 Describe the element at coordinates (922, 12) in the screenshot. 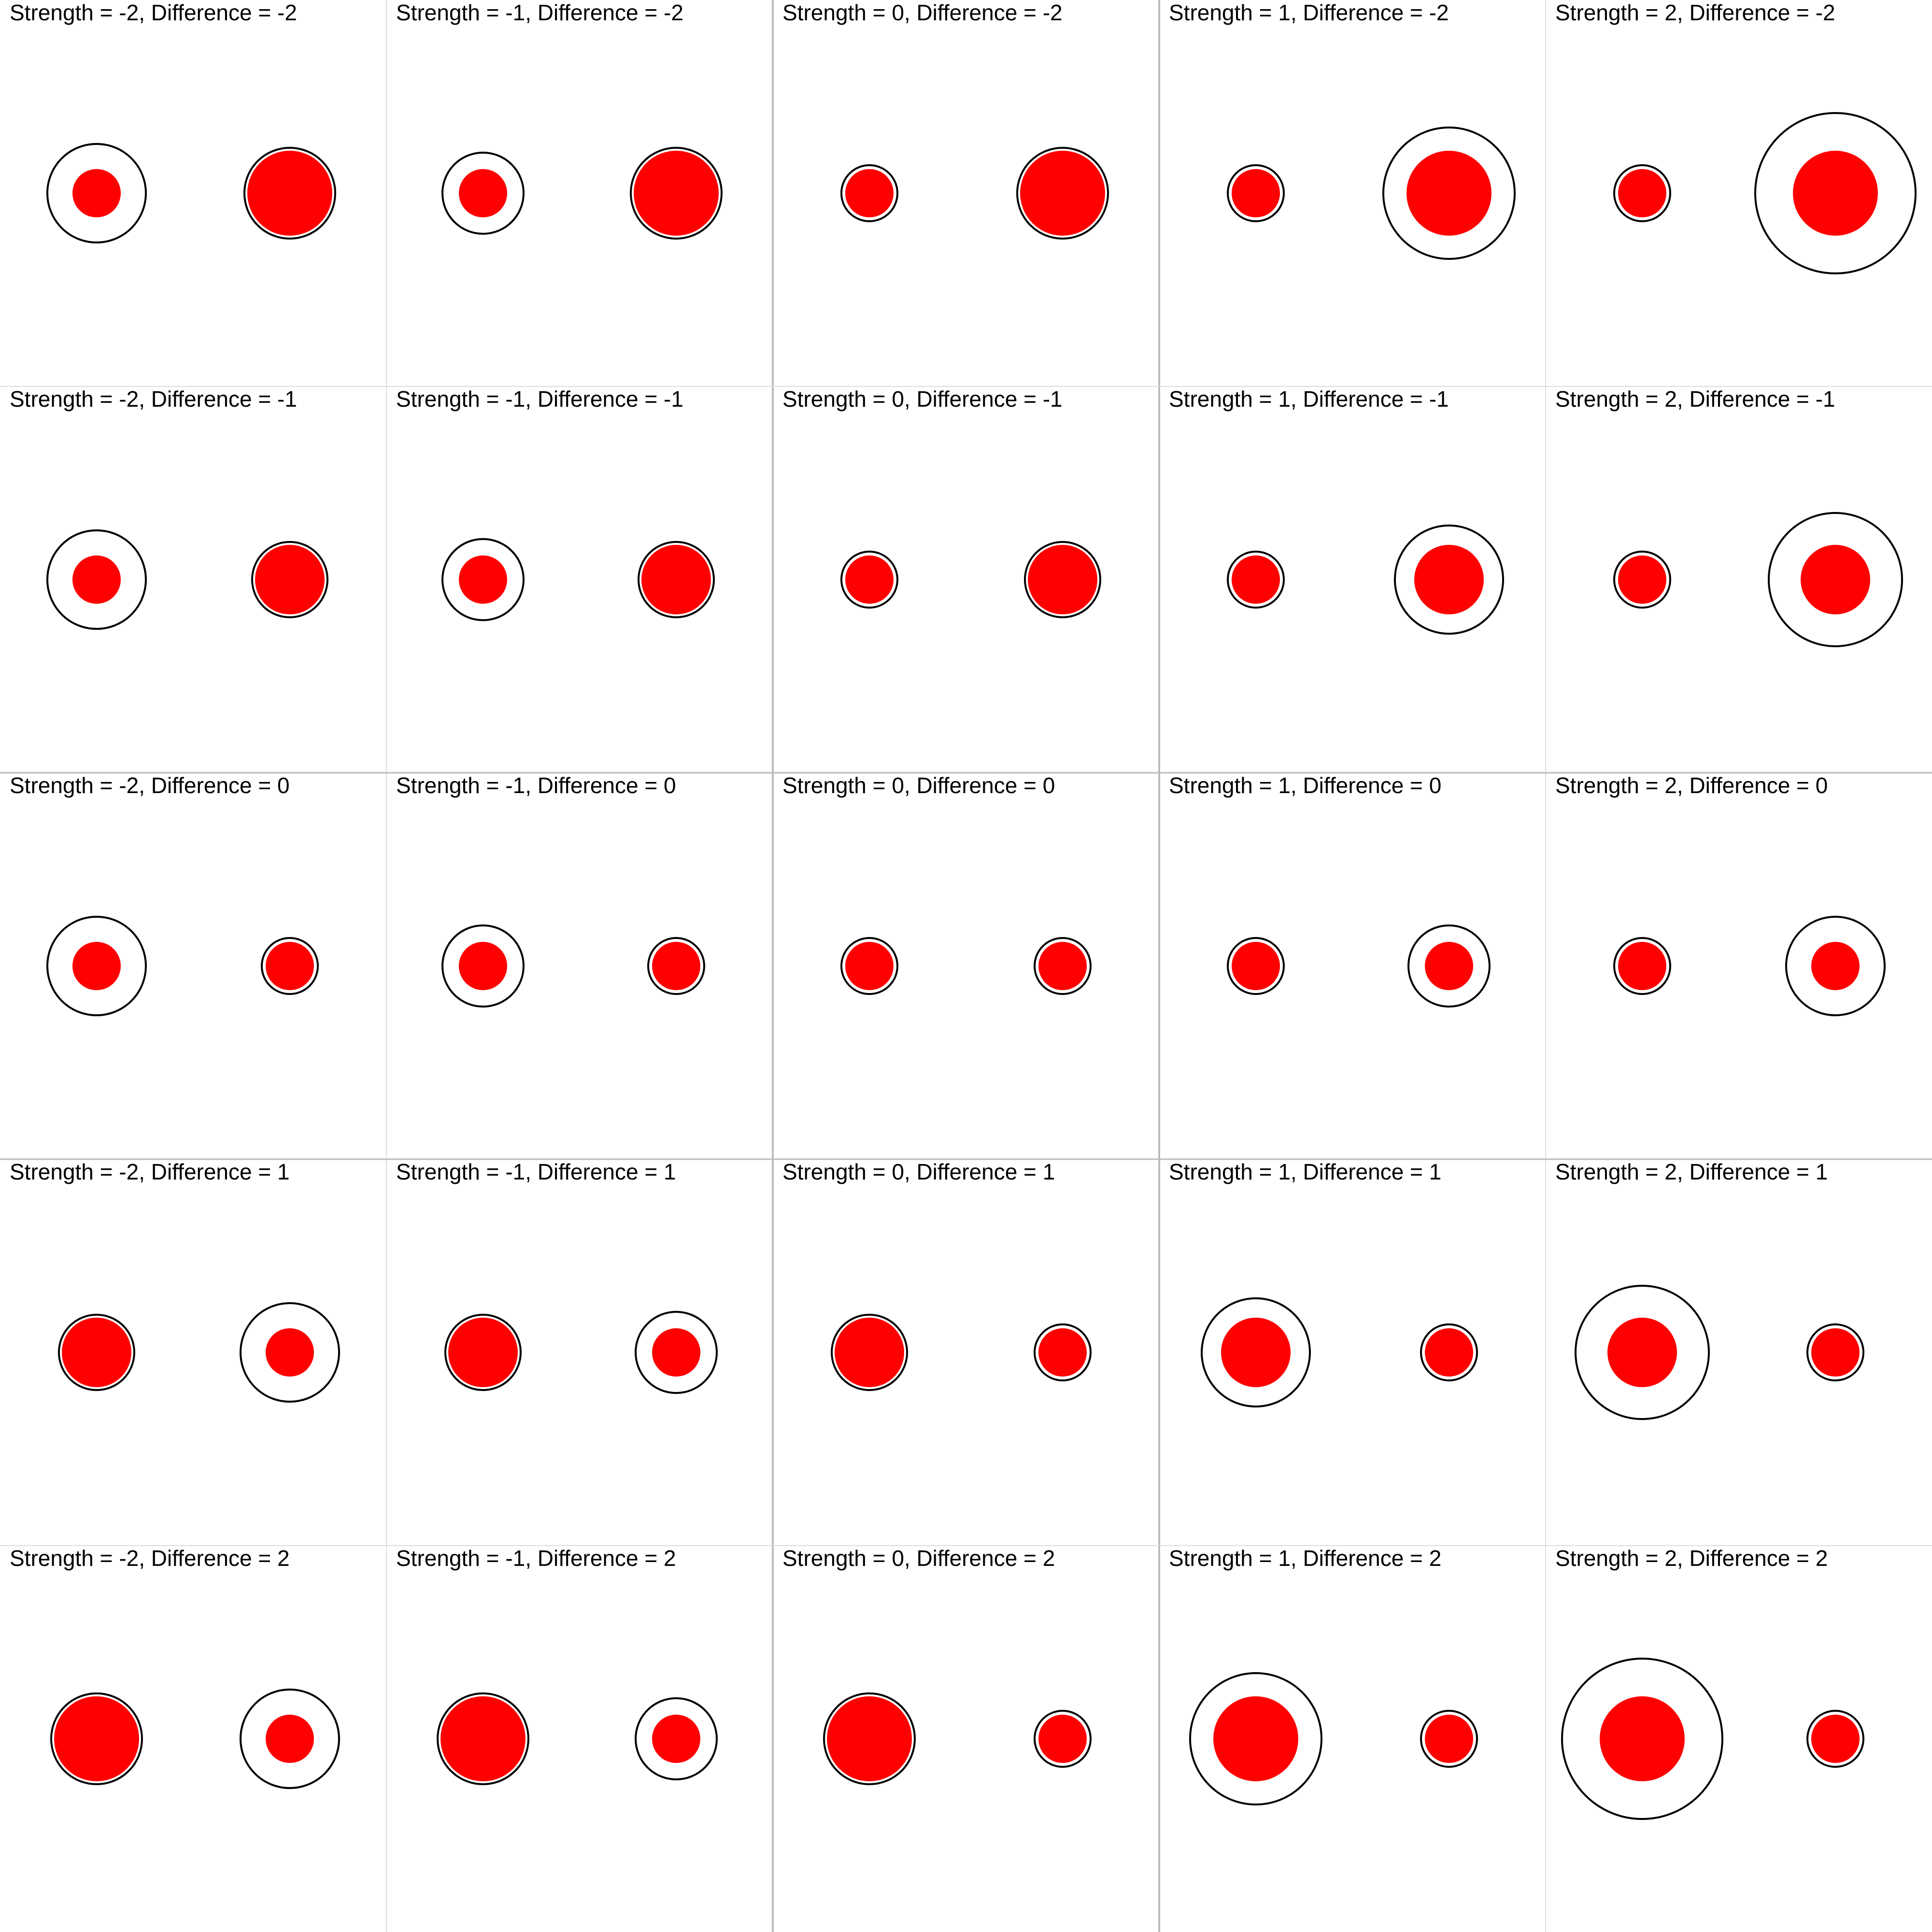

I see `panel-title: Strength = 0, Difference = -2` at that location.